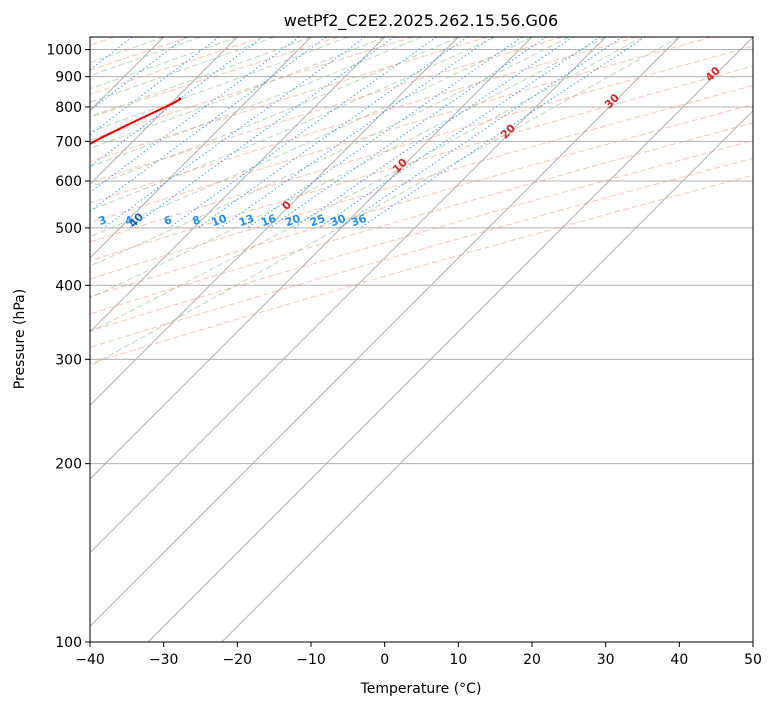  I want to click on x-tick-label: −40, so click(90, 660).